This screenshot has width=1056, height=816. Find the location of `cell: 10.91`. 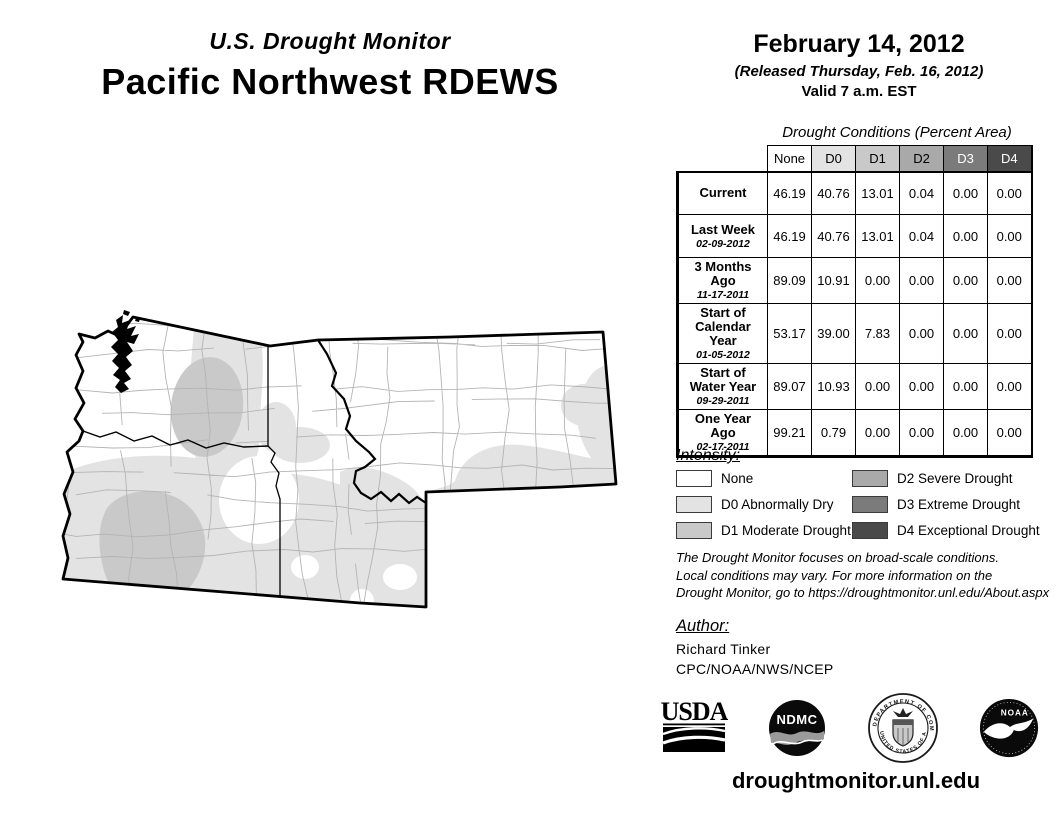

cell: 10.91 is located at coordinates (833, 280).